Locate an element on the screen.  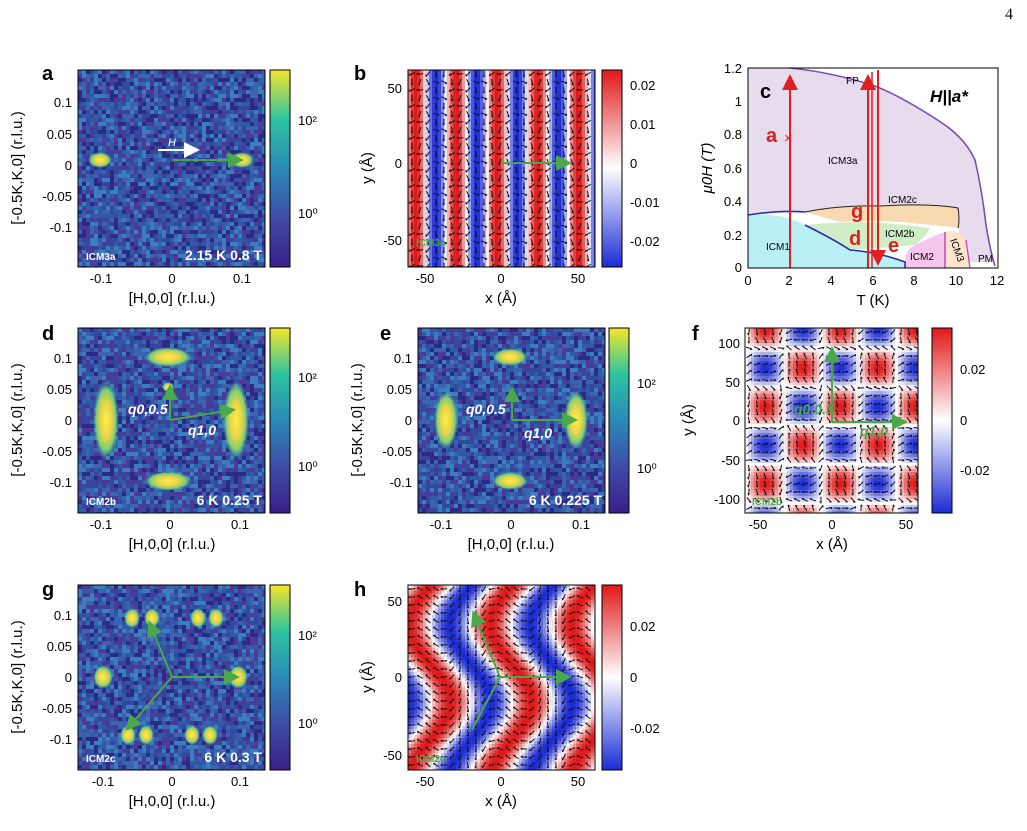
y-tick-label: -100 is located at coordinates (727, 499).